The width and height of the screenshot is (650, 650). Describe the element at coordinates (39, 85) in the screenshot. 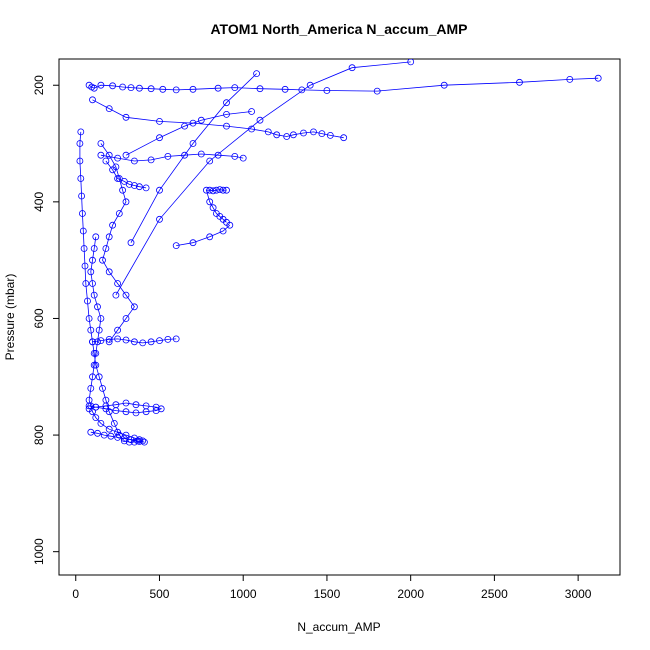

I see `y-tick-label: 200` at that location.